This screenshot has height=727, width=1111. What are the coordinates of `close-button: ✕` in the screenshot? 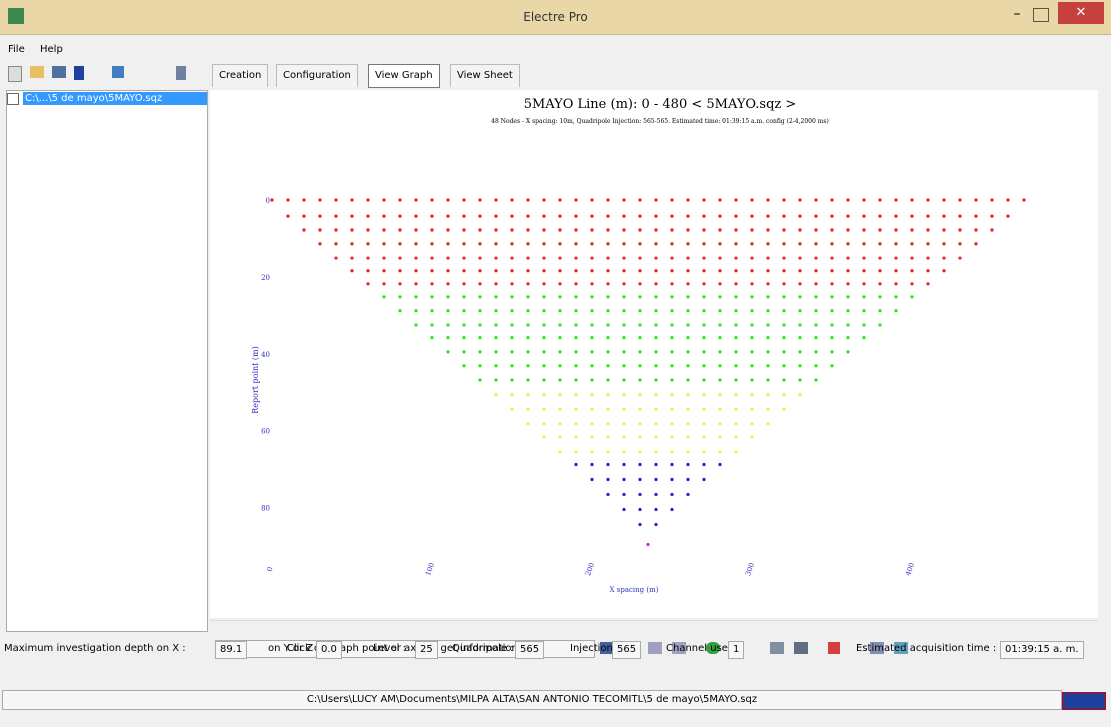 It's located at (1081, 13).